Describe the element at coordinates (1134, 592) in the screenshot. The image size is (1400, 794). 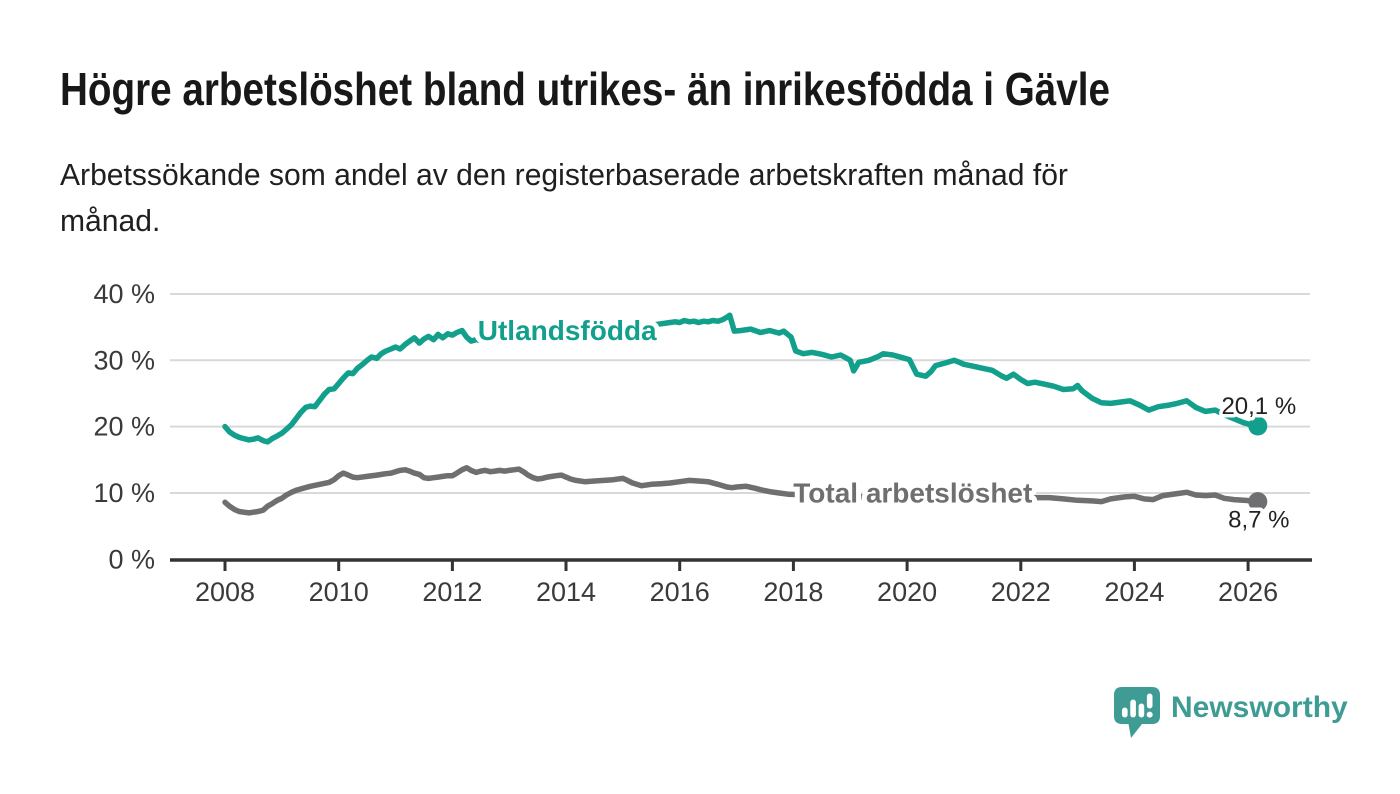
I see `x-tick-label: 2024` at that location.